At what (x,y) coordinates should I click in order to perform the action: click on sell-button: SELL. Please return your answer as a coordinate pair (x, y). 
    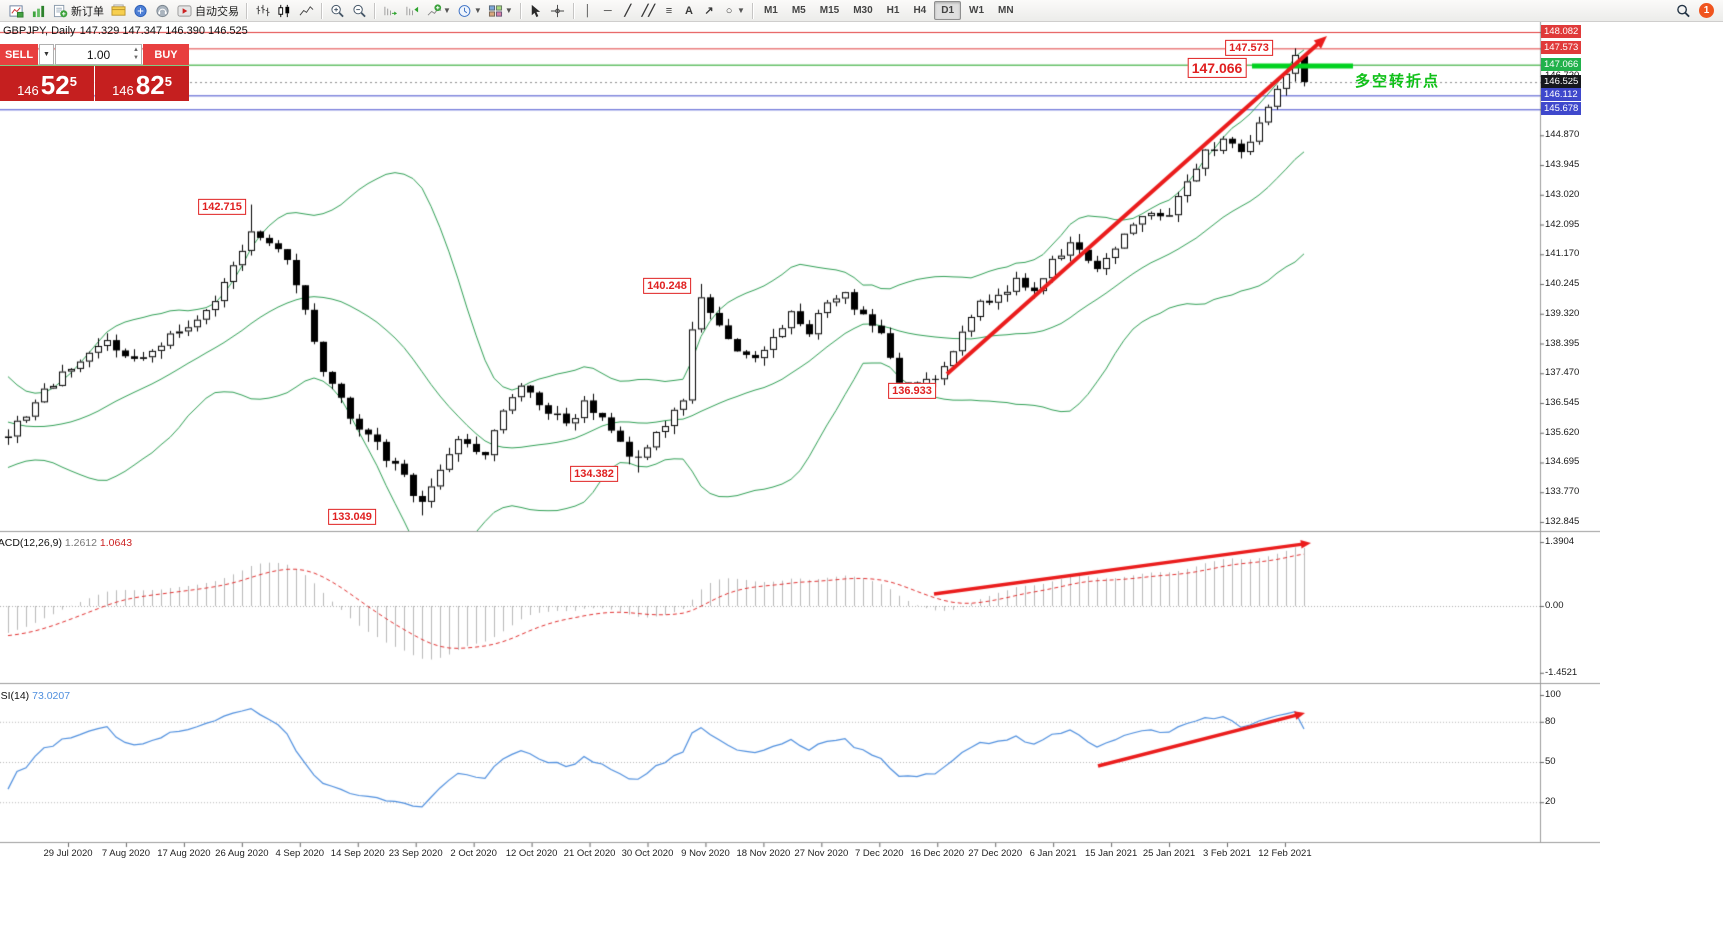
    Looking at the image, I should click on (19, 54).